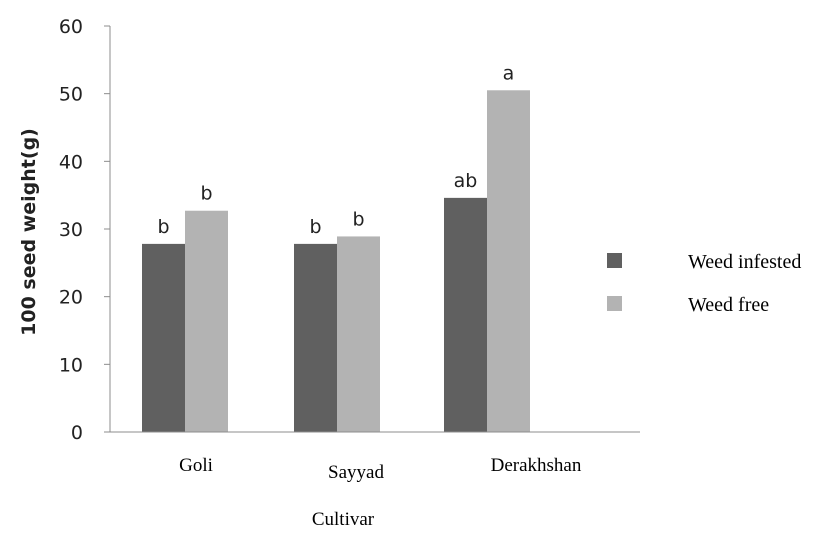  I want to click on legend-label: Weed free, so click(728, 305).